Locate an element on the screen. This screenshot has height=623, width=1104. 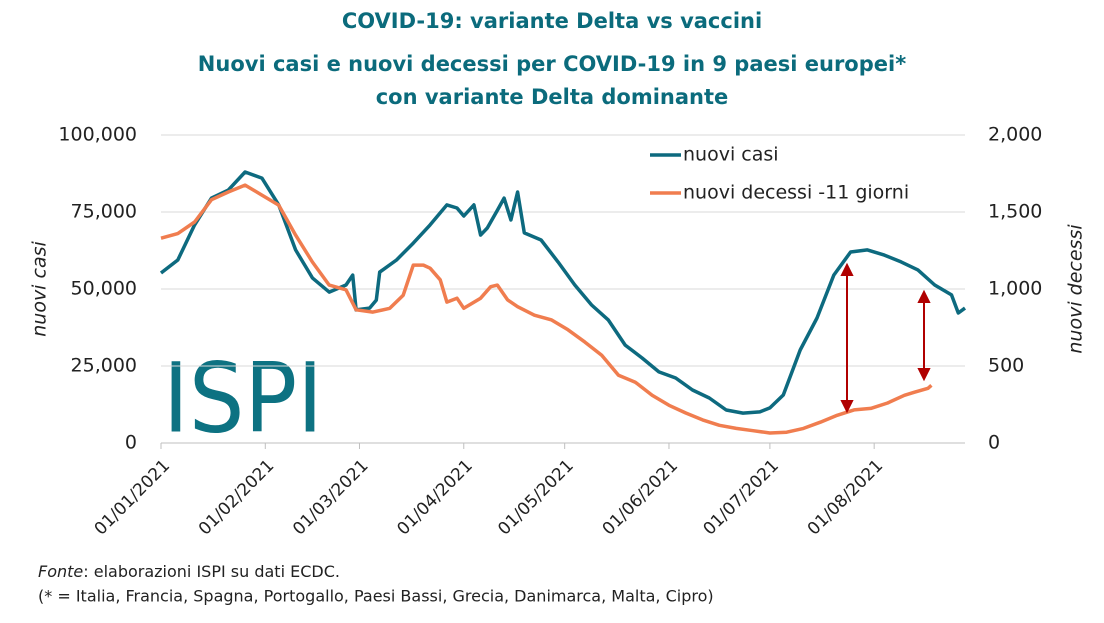
x-tick-label: 01/08/2021 is located at coordinates (845, 497).